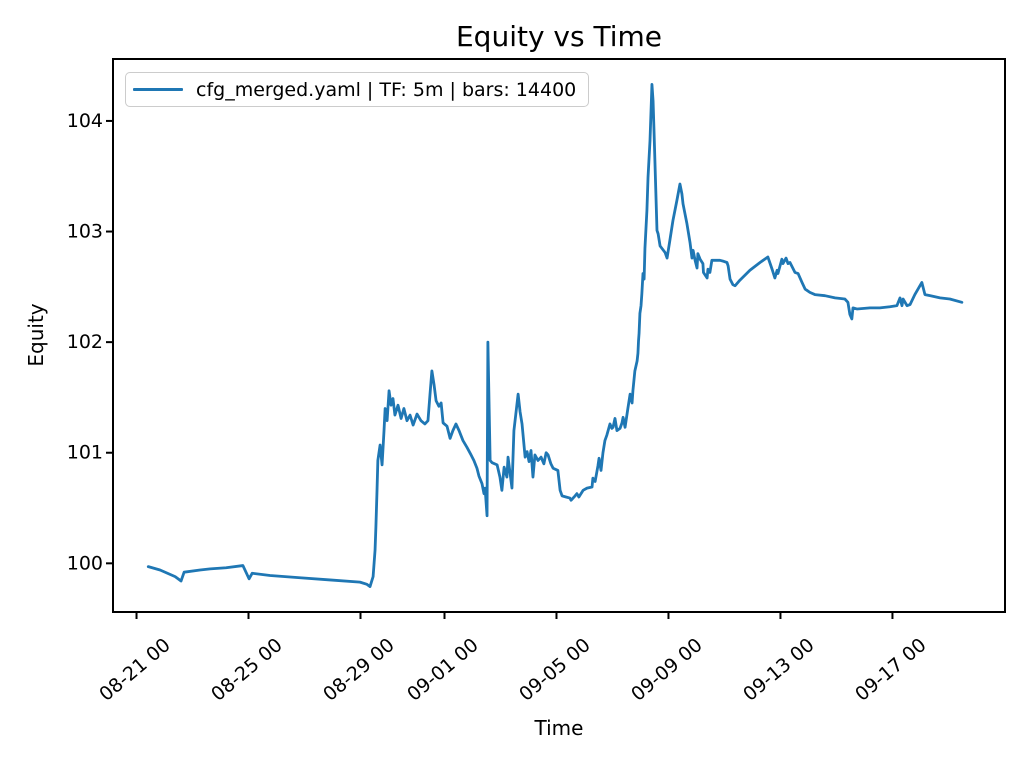  Describe the element at coordinates (559, 728) in the screenshot. I see `x-axis-label: Time` at that location.